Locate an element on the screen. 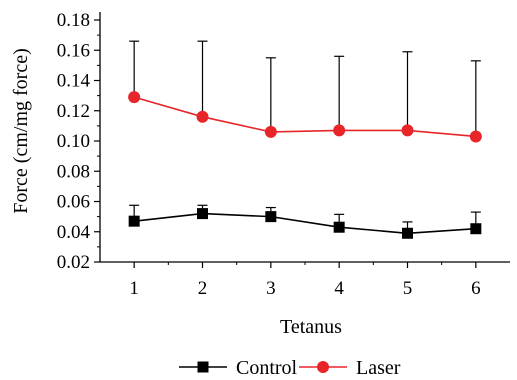 The height and width of the screenshot is (380, 517). x-axis-ticks: 1 2 3 4 5 6 is located at coordinates (305, 280).